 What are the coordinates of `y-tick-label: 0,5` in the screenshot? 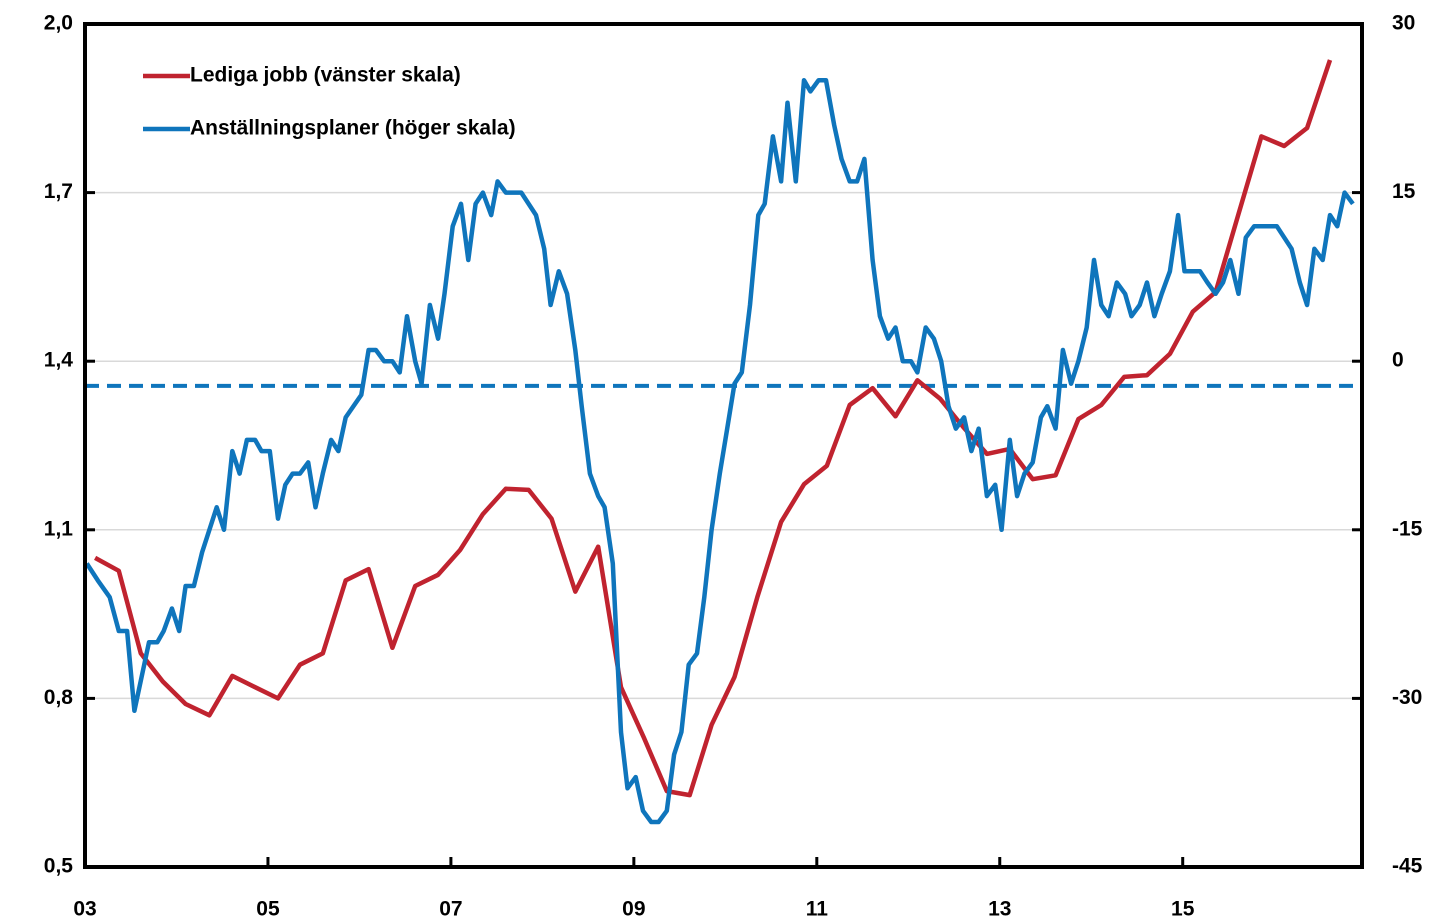 It's located at (59, 866).